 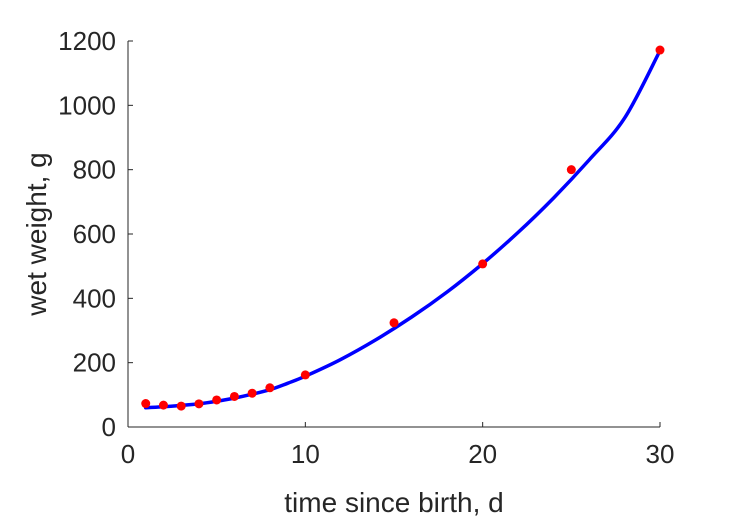 What do you see at coordinates (94, 170) in the screenshot?
I see `y-tick-label: 800` at bounding box center [94, 170].